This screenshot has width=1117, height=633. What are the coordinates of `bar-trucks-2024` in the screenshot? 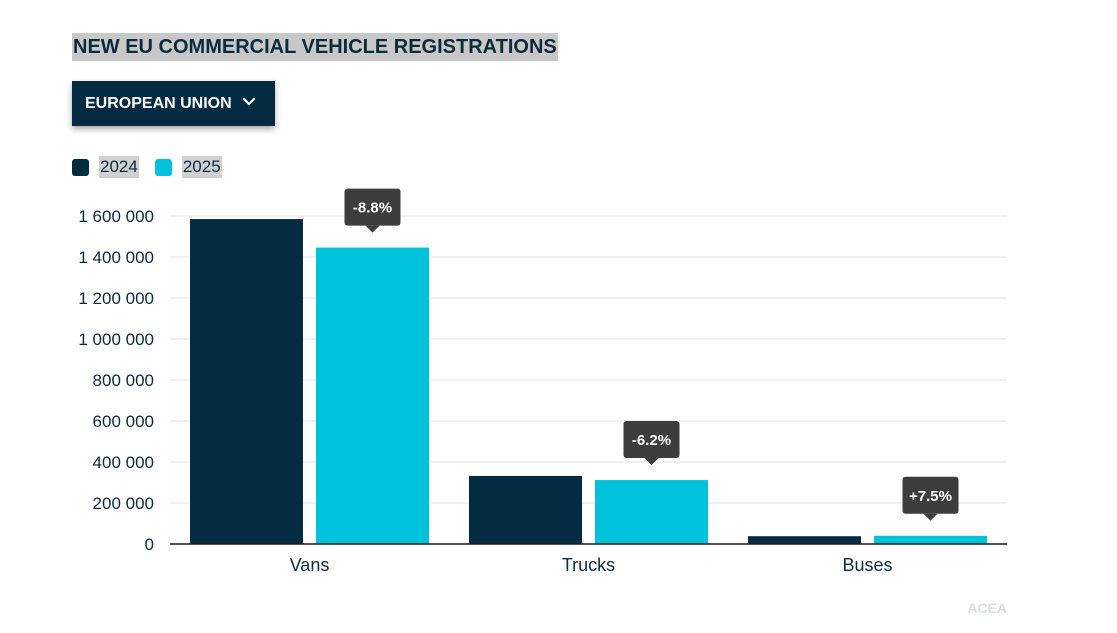 It's located at (525, 509).